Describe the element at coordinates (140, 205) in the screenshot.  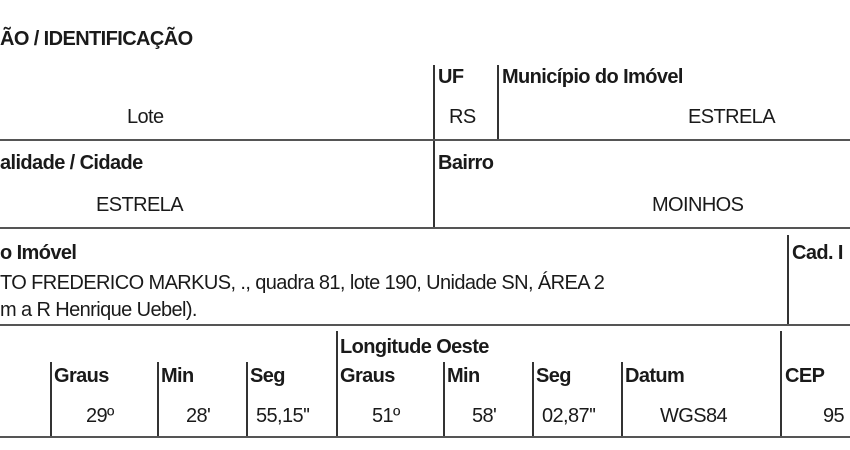
I see `localidade-value: ESTRELA` at that location.